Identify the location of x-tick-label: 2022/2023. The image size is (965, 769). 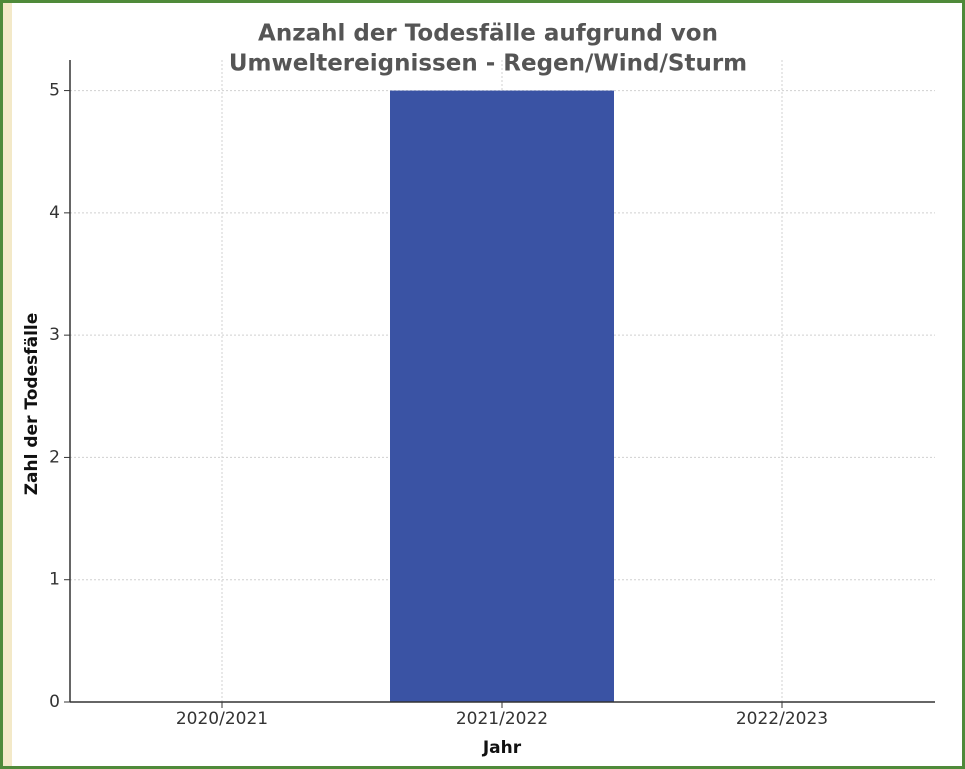
(782, 719).